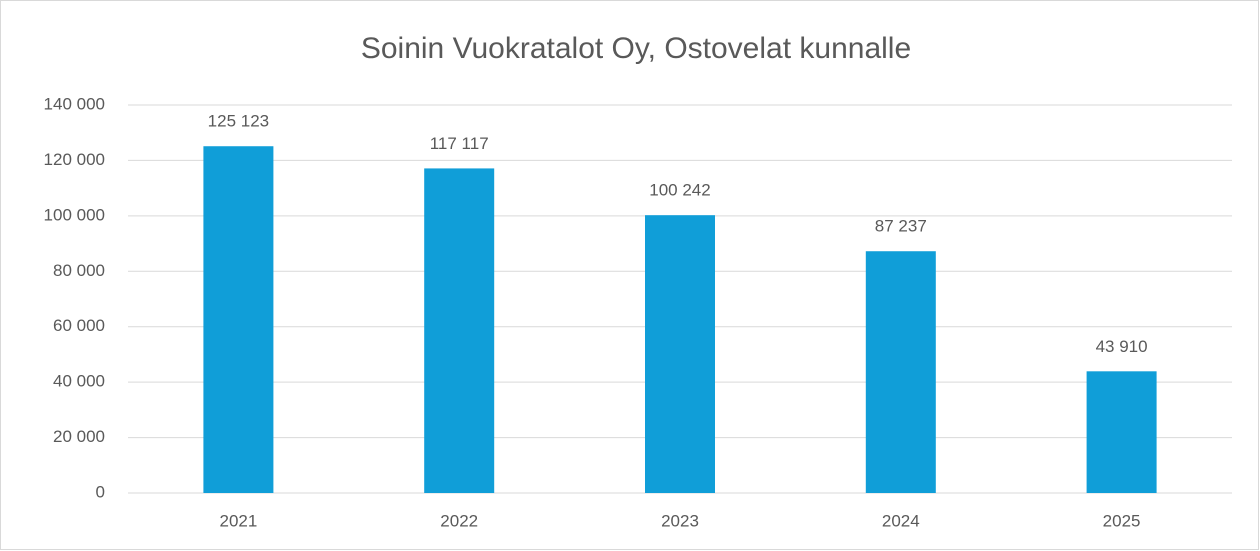 This screenshot has height=551, width=1260. I want to click on x-tick-label: 2021, so click(238, 520).